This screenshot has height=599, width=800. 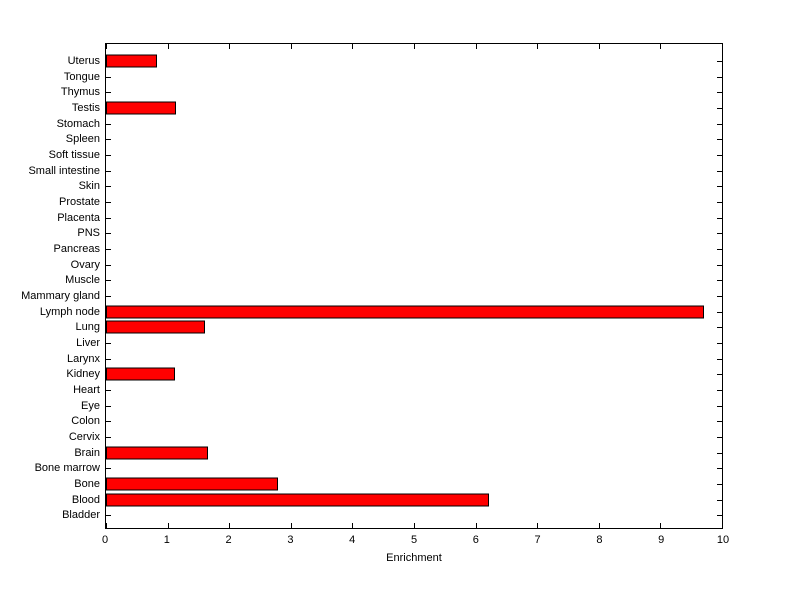 What do you see at coordinates (90, 405) in the screenshot?
I see `y-tick-label: Eye` at bounding box center [90, 405].